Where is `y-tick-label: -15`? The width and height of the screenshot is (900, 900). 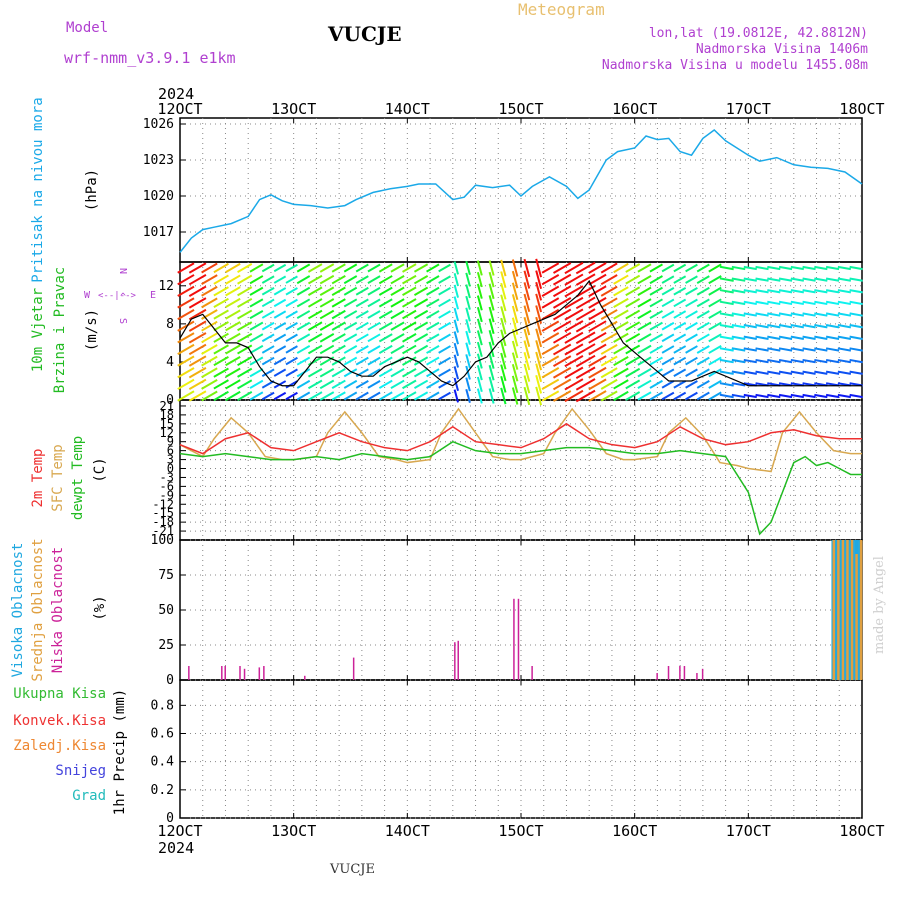 y-tick-label: -15 is located at coordinates (163, 513).